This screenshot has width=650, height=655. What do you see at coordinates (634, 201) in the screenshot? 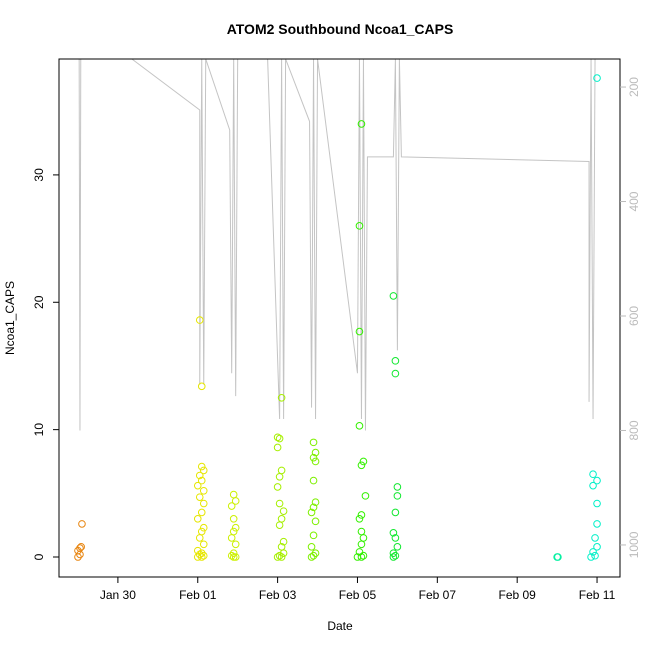
I see `y2-tick-label: 400` at bounding box center [634, 201].